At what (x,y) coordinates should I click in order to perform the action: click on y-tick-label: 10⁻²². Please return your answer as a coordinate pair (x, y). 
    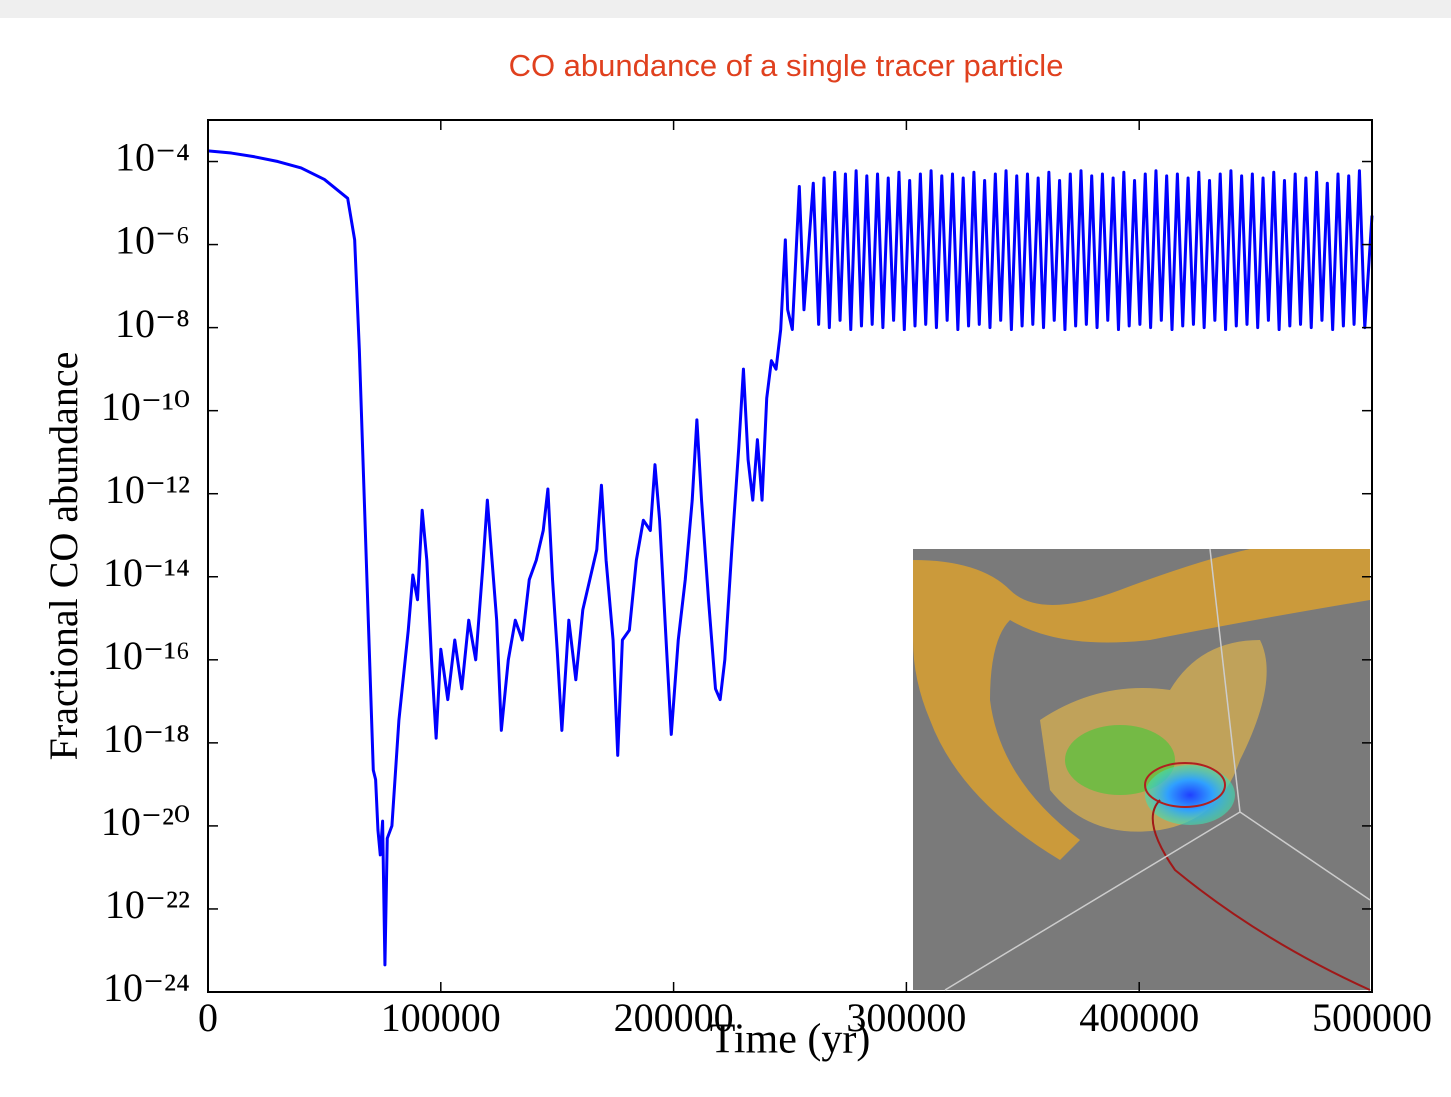
    Looking at the image, I should click on (147, 904).